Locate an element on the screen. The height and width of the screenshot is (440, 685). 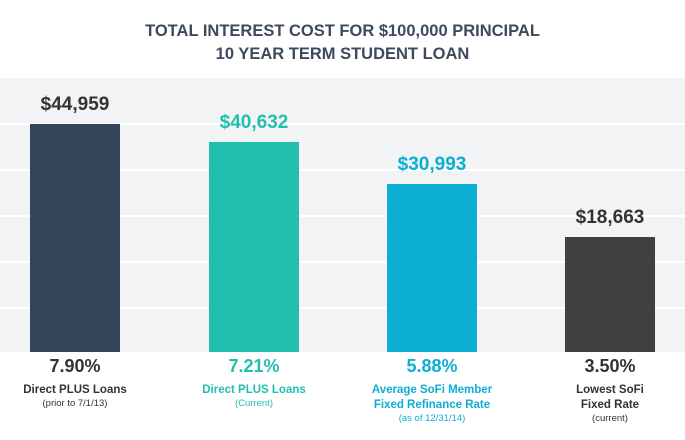
value-label: $44,959 is located at coordinates (75, 104).